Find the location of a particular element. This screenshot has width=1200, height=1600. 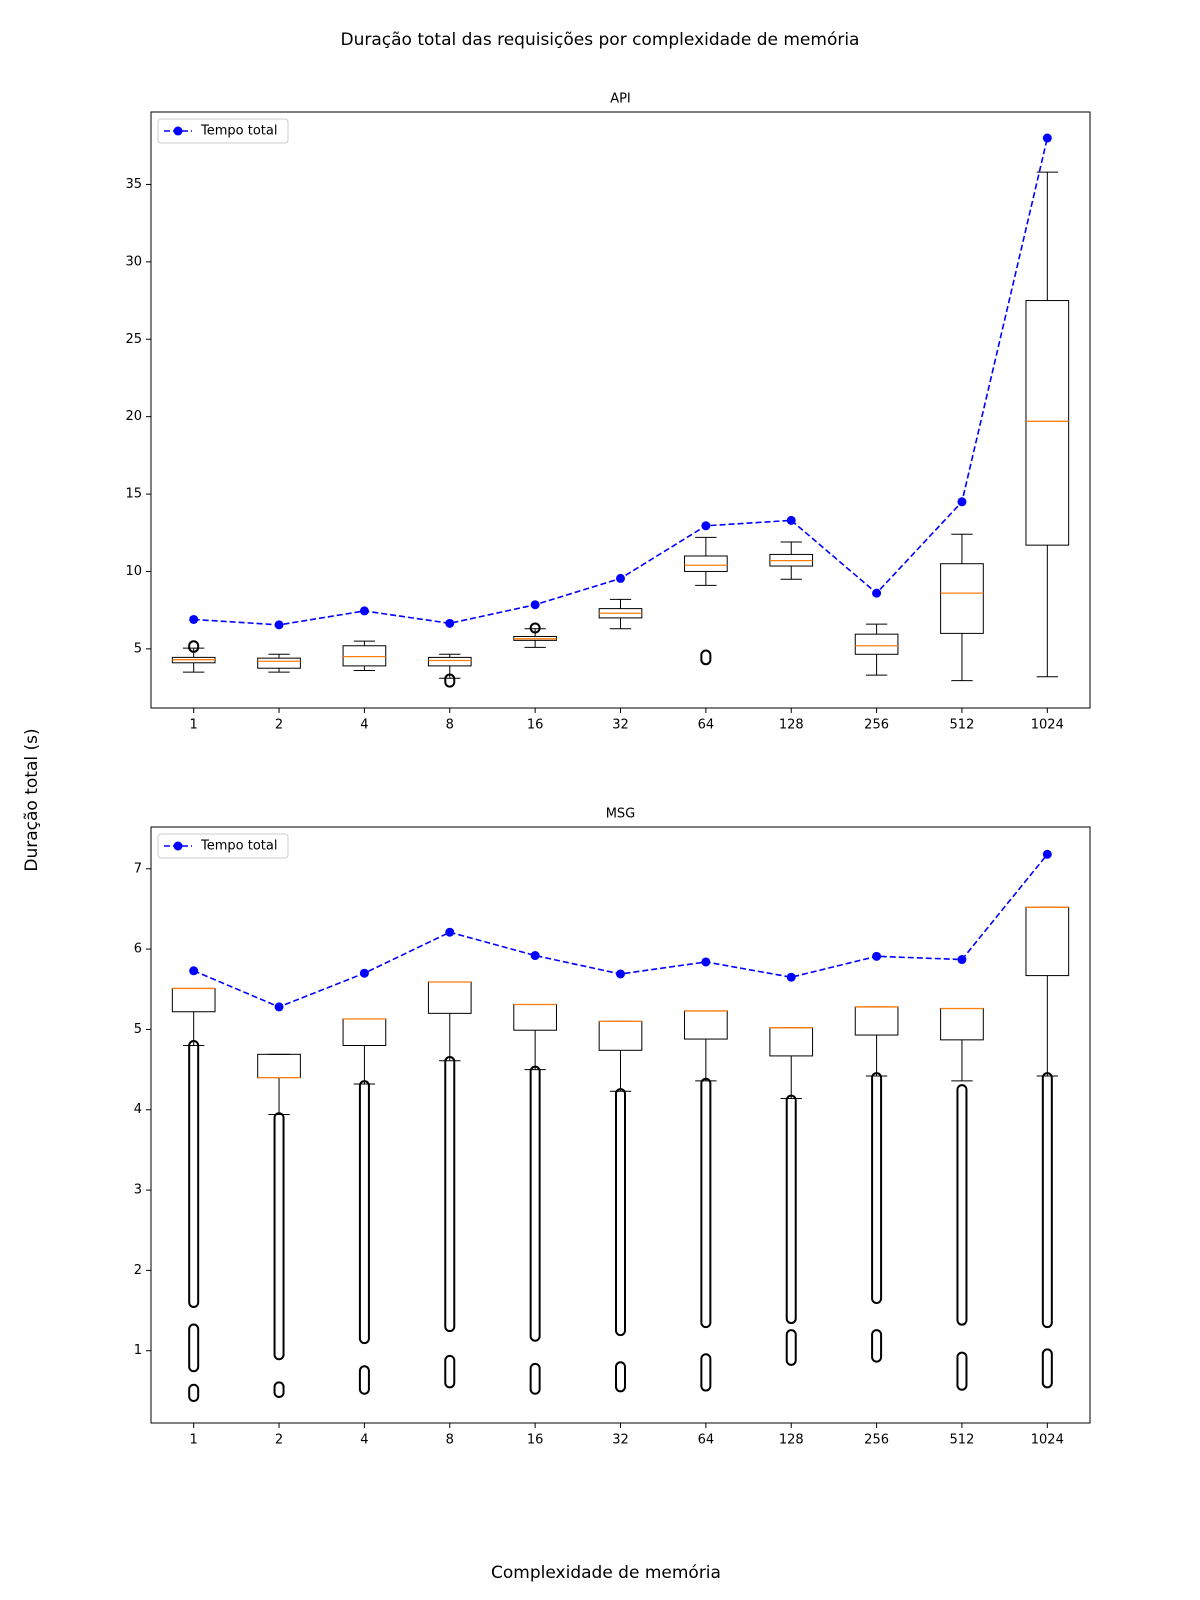

x-tick-label: 2 is located at coordinates (279, 725).